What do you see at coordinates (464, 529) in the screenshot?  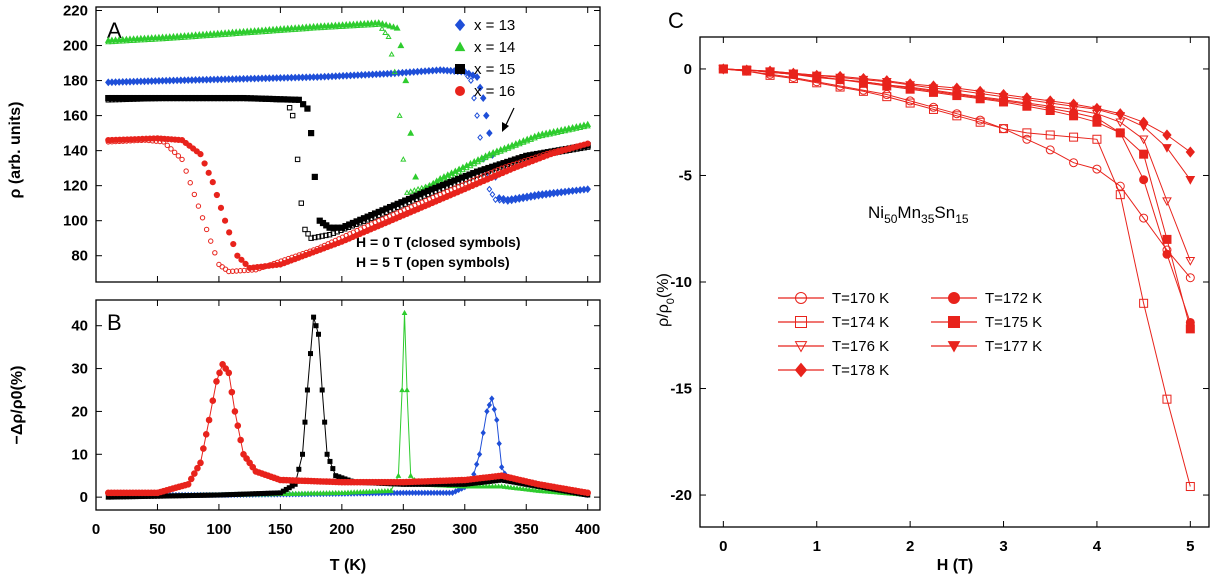 I see `x-tick-label: 300` at bounding box center [464, 529].